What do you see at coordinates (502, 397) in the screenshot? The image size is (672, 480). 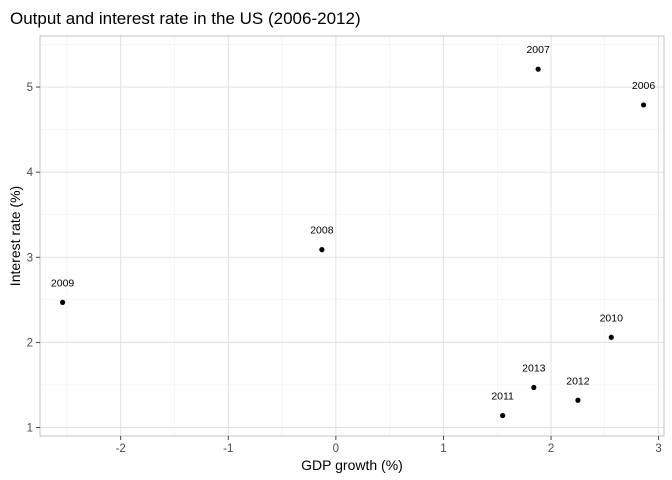 I see `data-point-label: 2011` at bounding box center [502, 397].